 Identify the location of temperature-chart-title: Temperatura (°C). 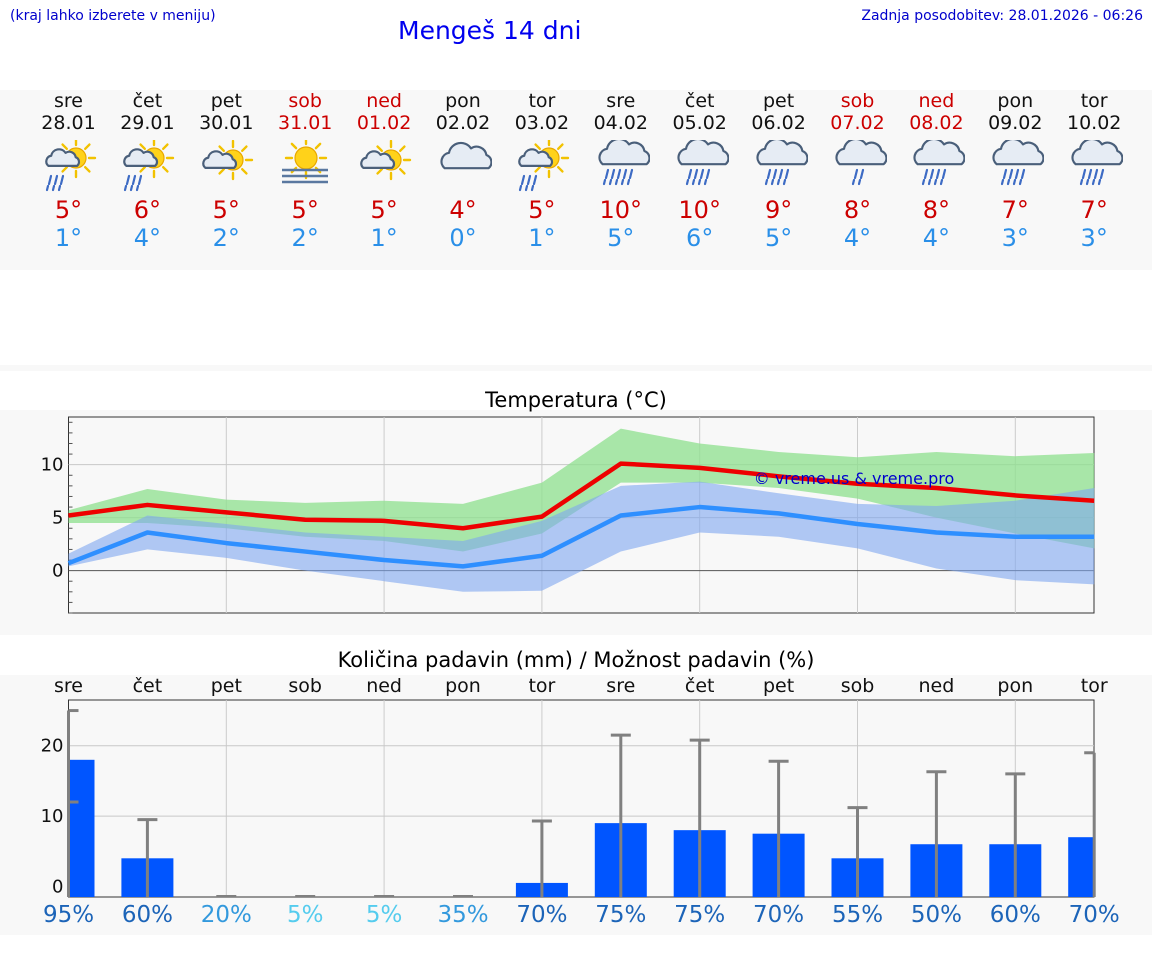
(576, 400).